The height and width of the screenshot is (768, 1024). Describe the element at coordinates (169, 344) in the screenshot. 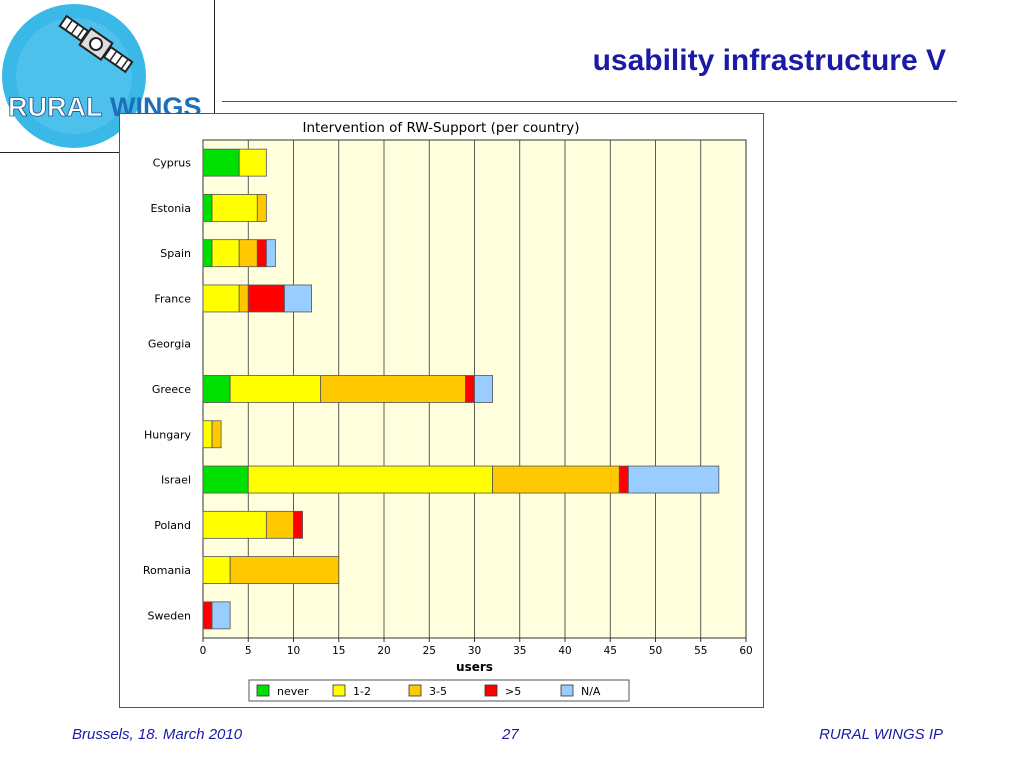

I see `category-label: Georgia` at that location.